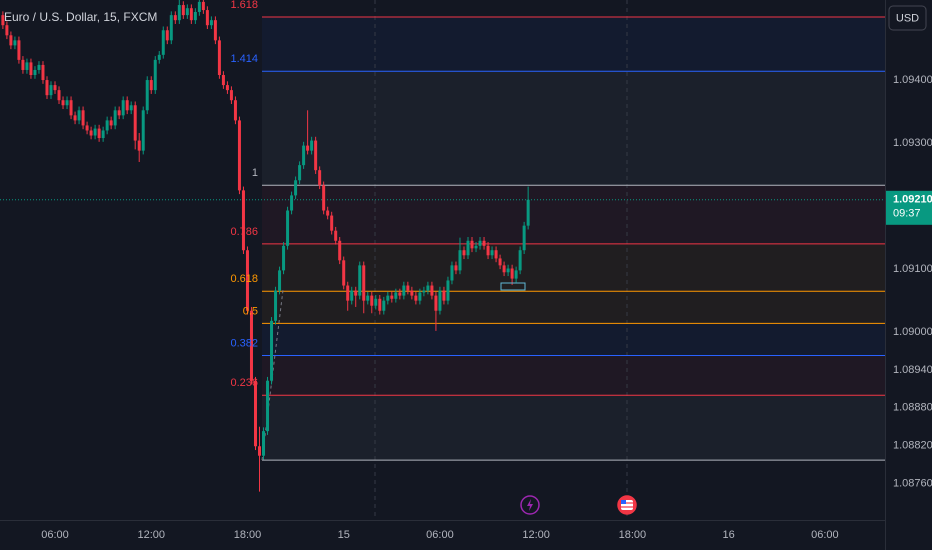 Image resolution: width=932 pixels, height=550 pixels. What do you see at coordinates (912, 269) in the screenshot?
I see `y-tick-label: 1.09100` at bounding box center [912, 269].